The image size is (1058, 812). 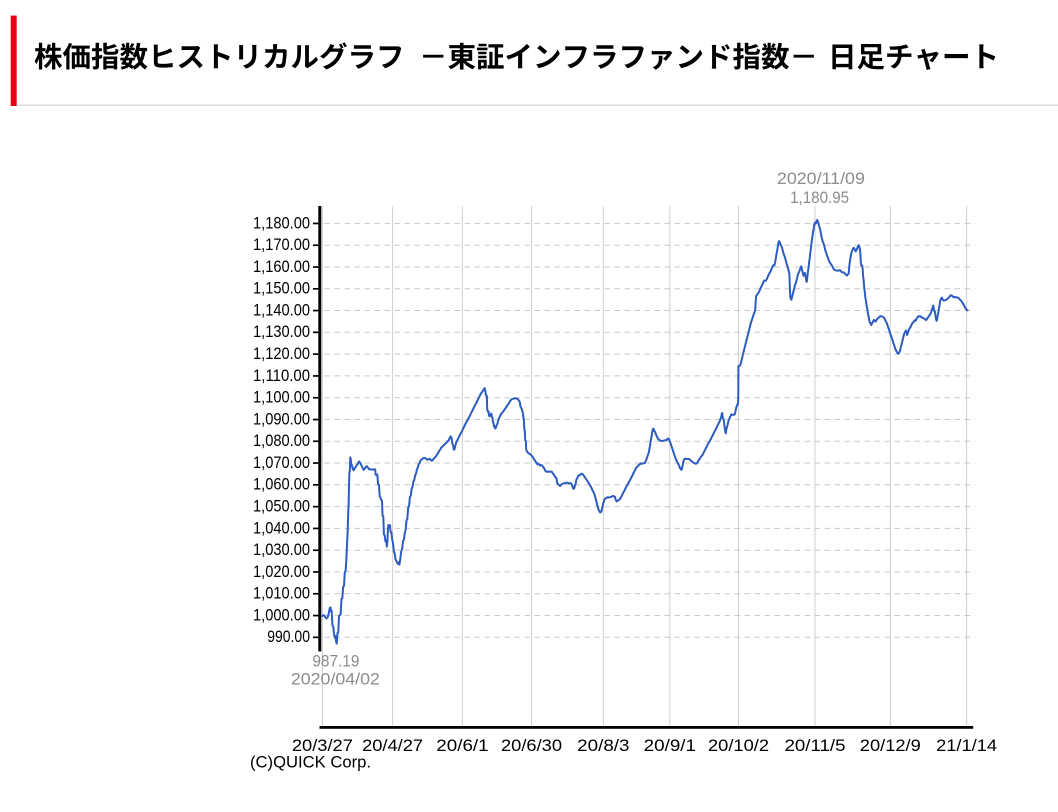 I want to click on svg-text: 1,080.00, so click(x=281, y=440).